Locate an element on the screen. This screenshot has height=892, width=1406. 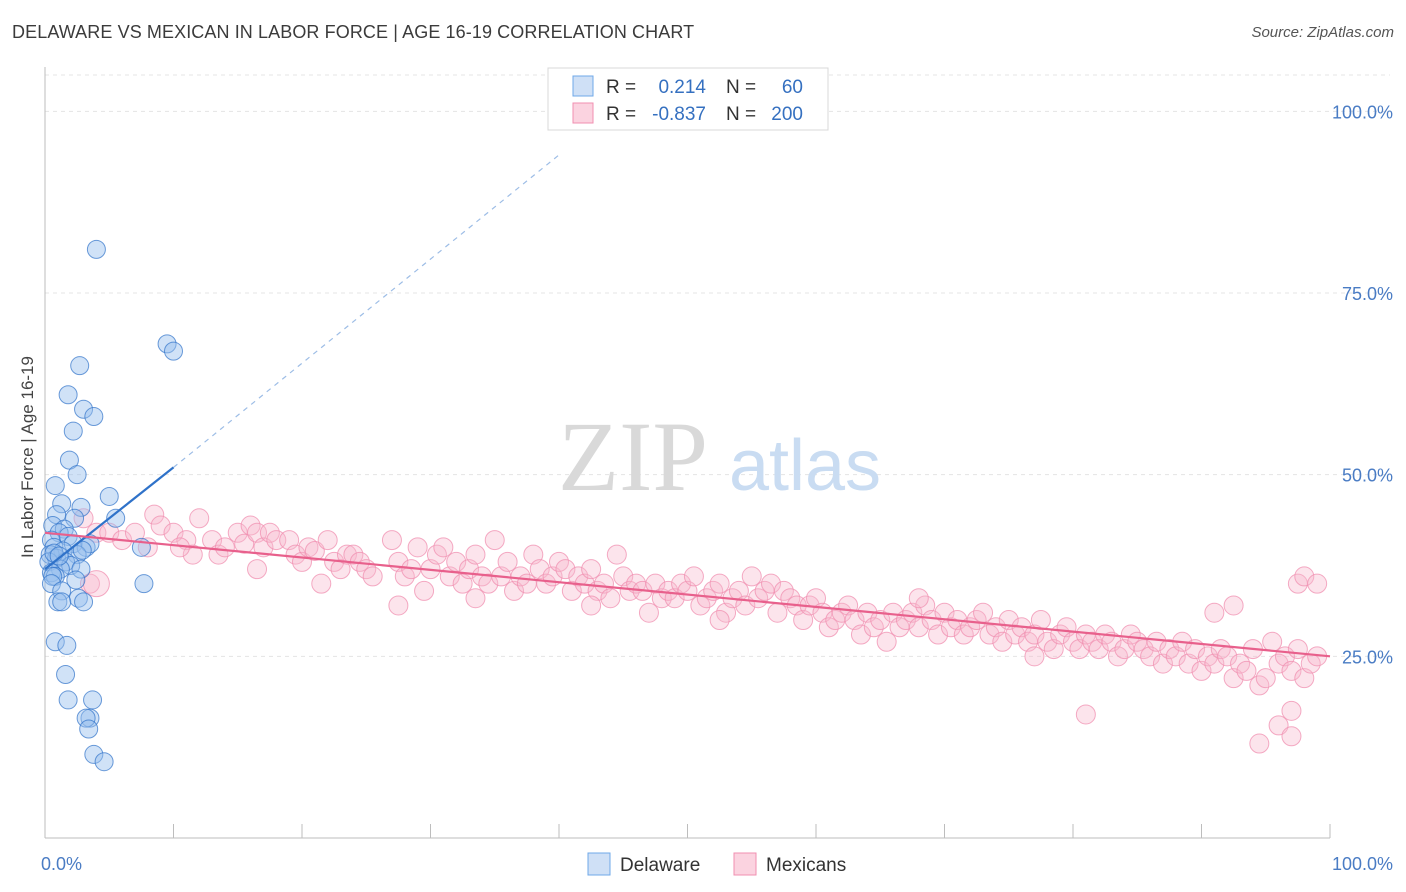
watermark-atlas: atlas is located at coordinates (805, 466).